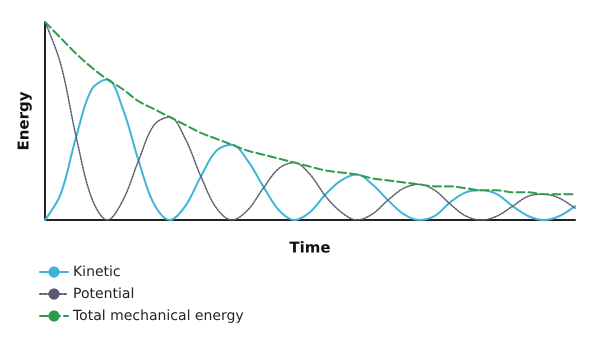 Image resolution: width=591 pixels, height=340 pixels. Describe the element at coordinates (310, 247) in the screenshot. I see `x-axis-title: Time` at that location.